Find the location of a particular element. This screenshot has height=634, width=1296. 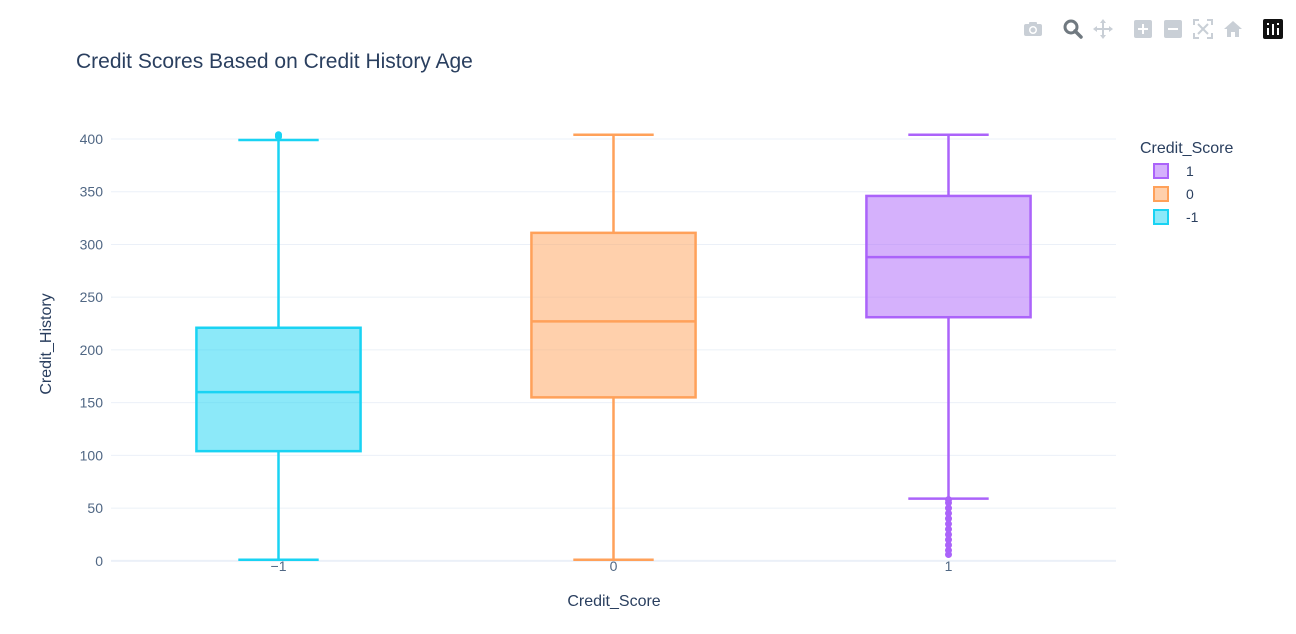

y-tick-label: 200 is located at coordinates (92, 350).